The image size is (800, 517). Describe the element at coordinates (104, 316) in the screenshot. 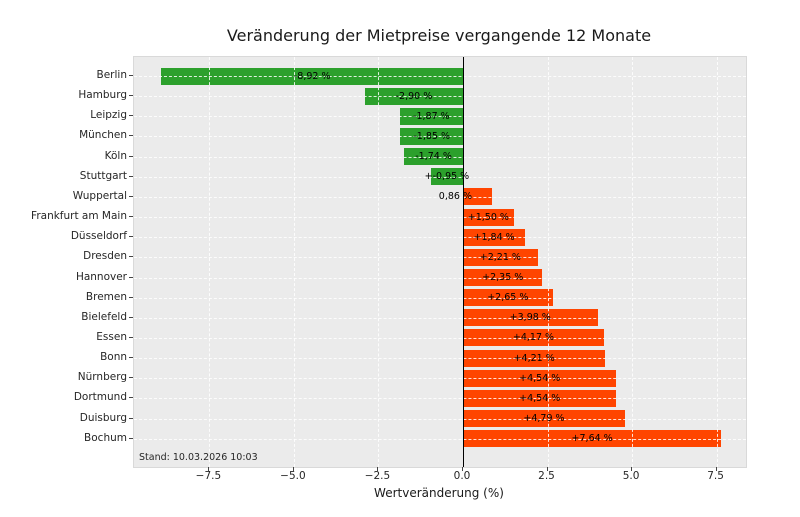

I see `y-tick-label-bielefeld: Bielefeld` at that location.